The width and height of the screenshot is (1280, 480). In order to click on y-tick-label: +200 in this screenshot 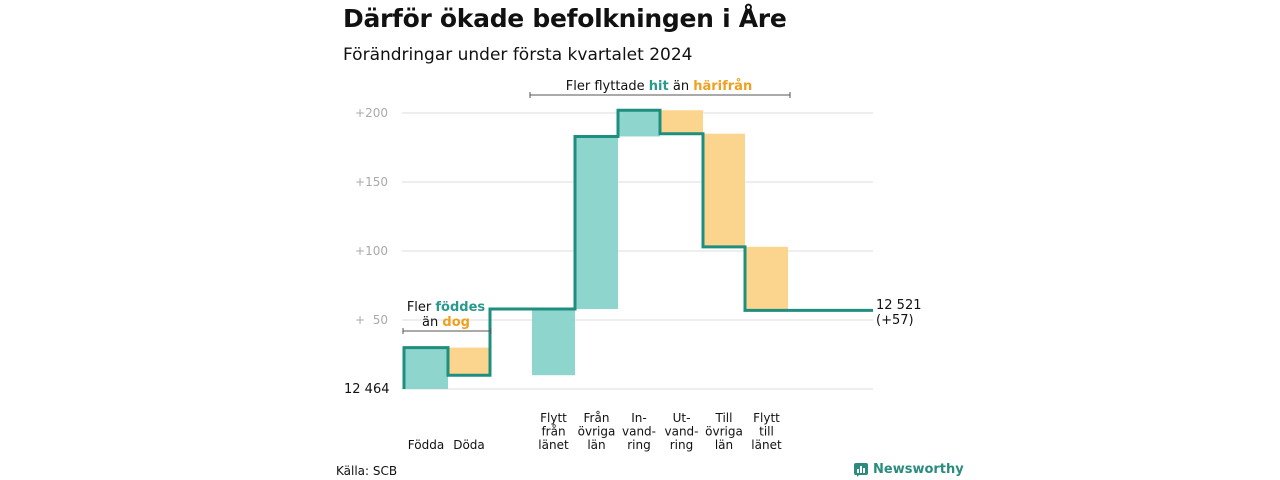, I will do `click(371, 113)`.